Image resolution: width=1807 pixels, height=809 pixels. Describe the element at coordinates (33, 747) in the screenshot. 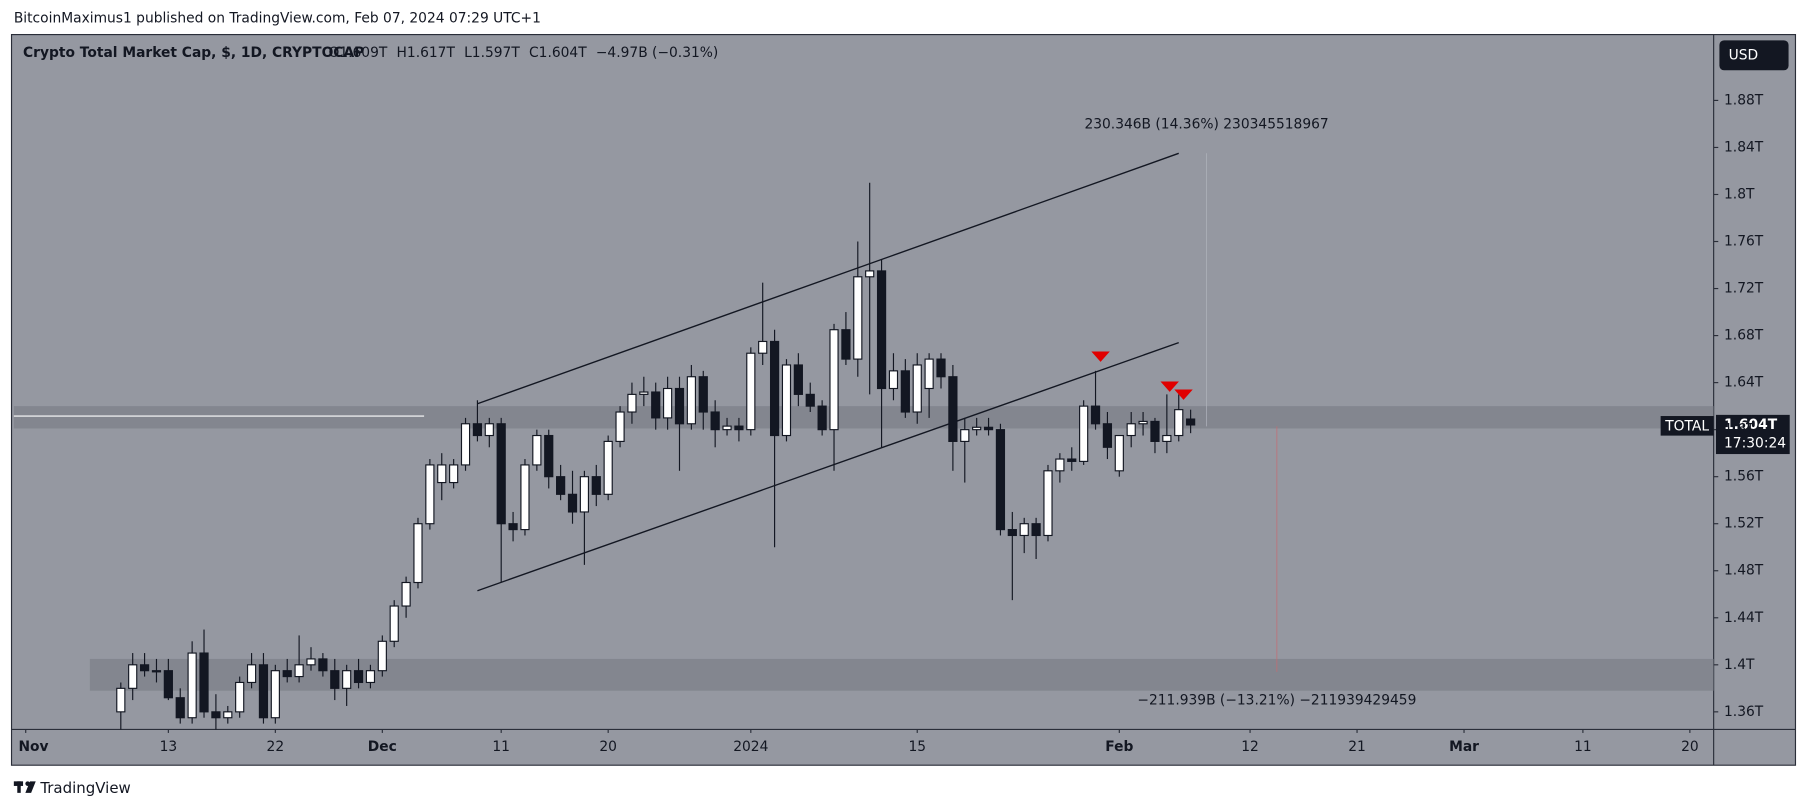

I see `x-tick-label: Nov` at that location.